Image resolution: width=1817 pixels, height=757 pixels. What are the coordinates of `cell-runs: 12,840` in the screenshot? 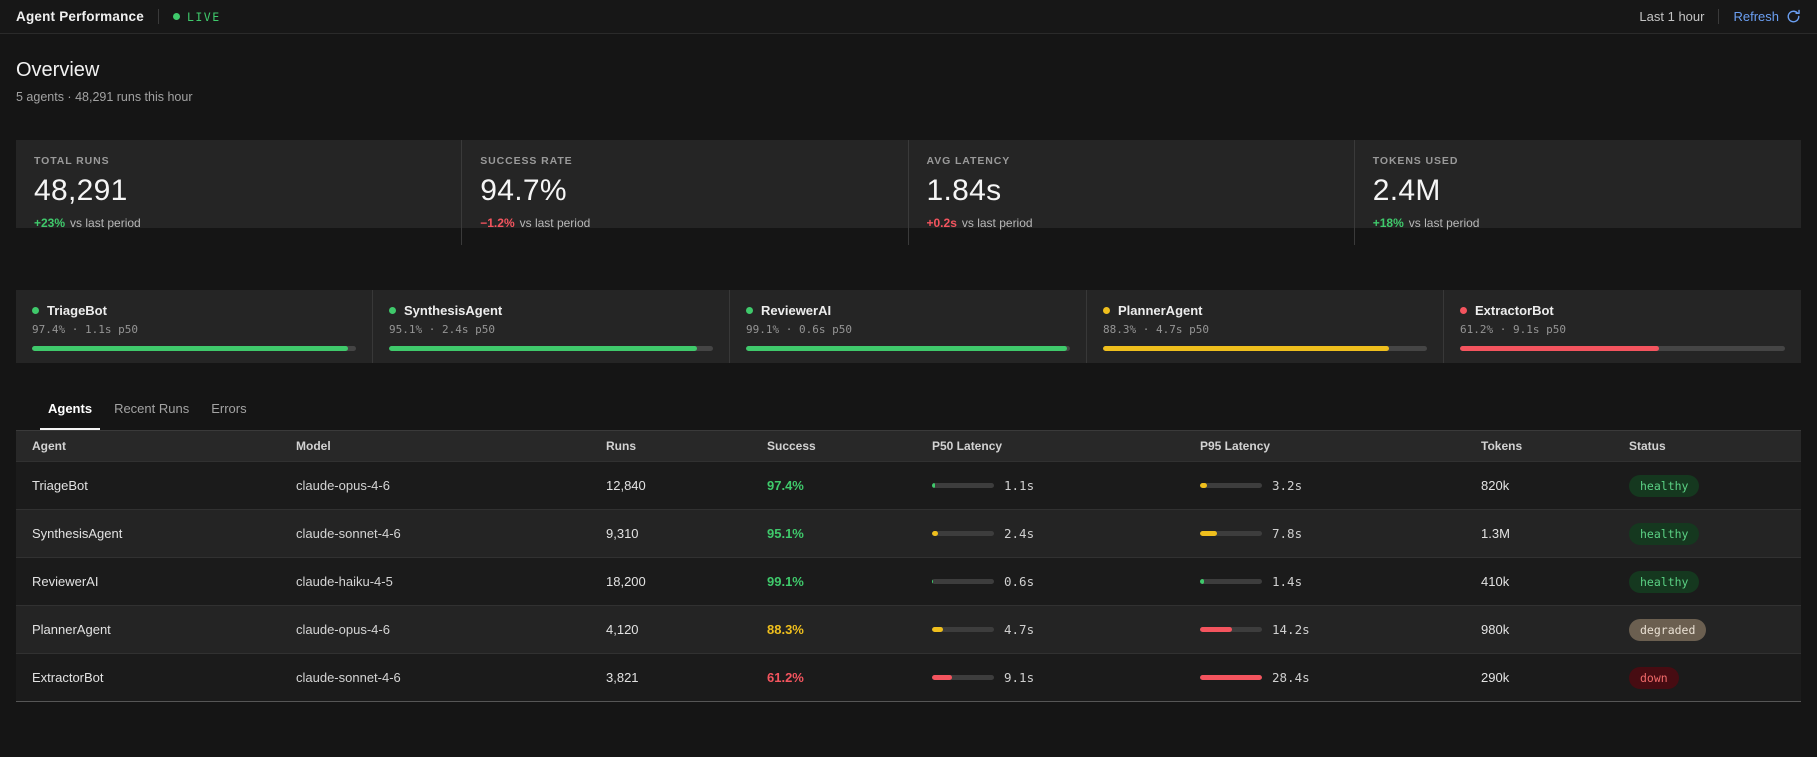 It's located at (626, 485).